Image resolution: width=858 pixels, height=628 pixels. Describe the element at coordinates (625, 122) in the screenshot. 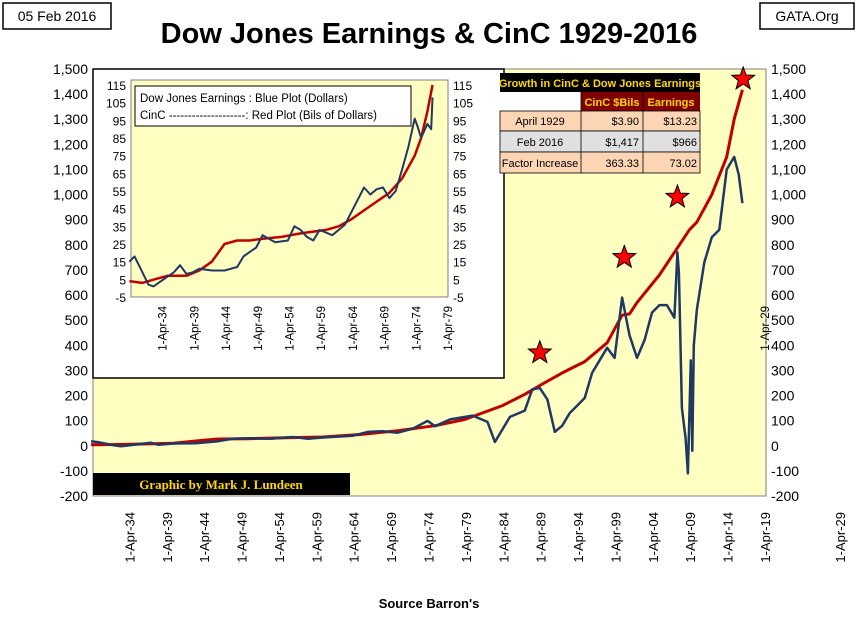

I see `growth-row-1-cinc: $3.90` at that location.